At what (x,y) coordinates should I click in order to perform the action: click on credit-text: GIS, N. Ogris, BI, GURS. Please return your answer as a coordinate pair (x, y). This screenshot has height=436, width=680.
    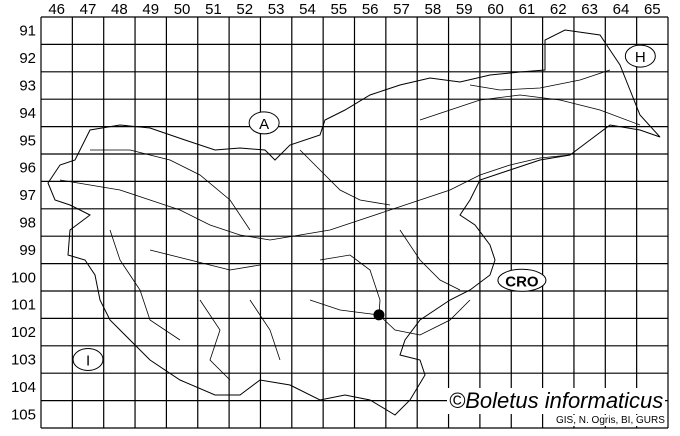
    Looking at the image, I should click on (610, 420).